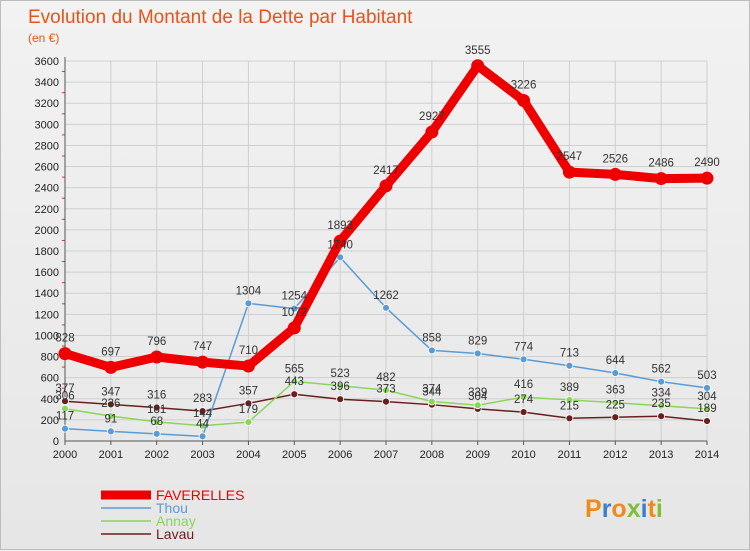  What do you see at coordinates (43, 38) in the screenshot?
I see `chart-subtitle: (en €)` at bounding box center [43, 38].